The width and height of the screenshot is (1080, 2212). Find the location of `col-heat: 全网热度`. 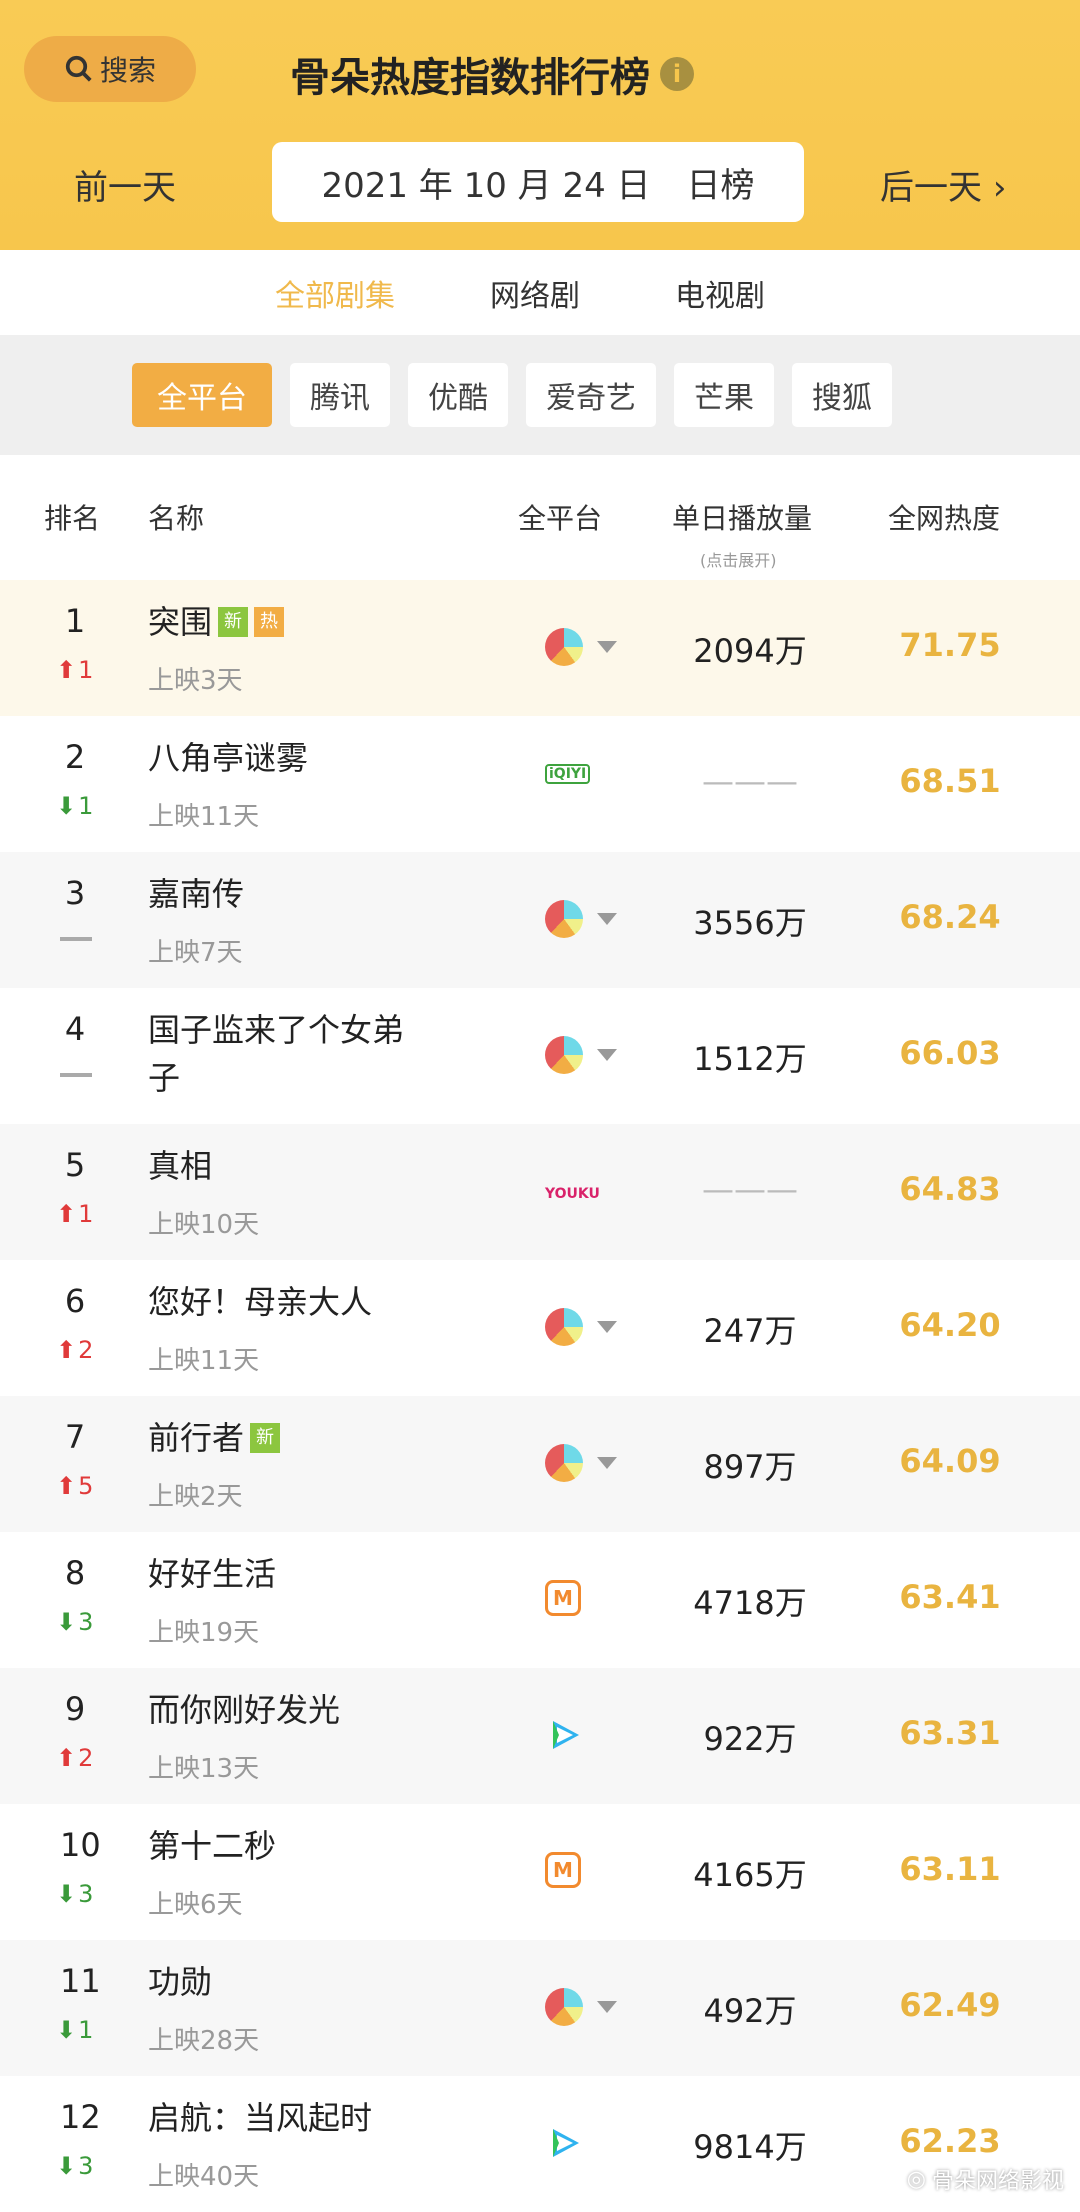

col-heat: 全网热度 is located at coordinates (944, 518).